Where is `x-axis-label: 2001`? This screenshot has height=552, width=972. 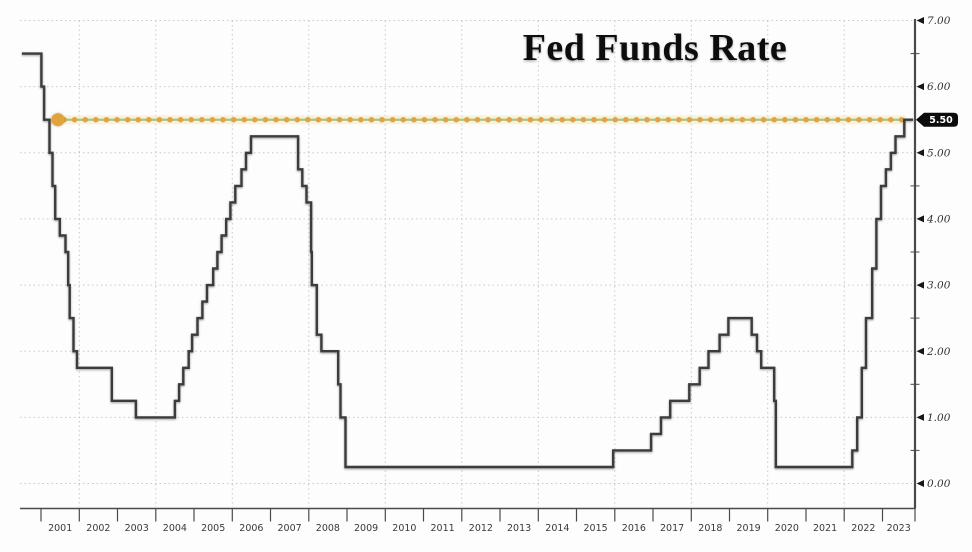 x-axis-label: 2001 is located at coordinates (60, 528).